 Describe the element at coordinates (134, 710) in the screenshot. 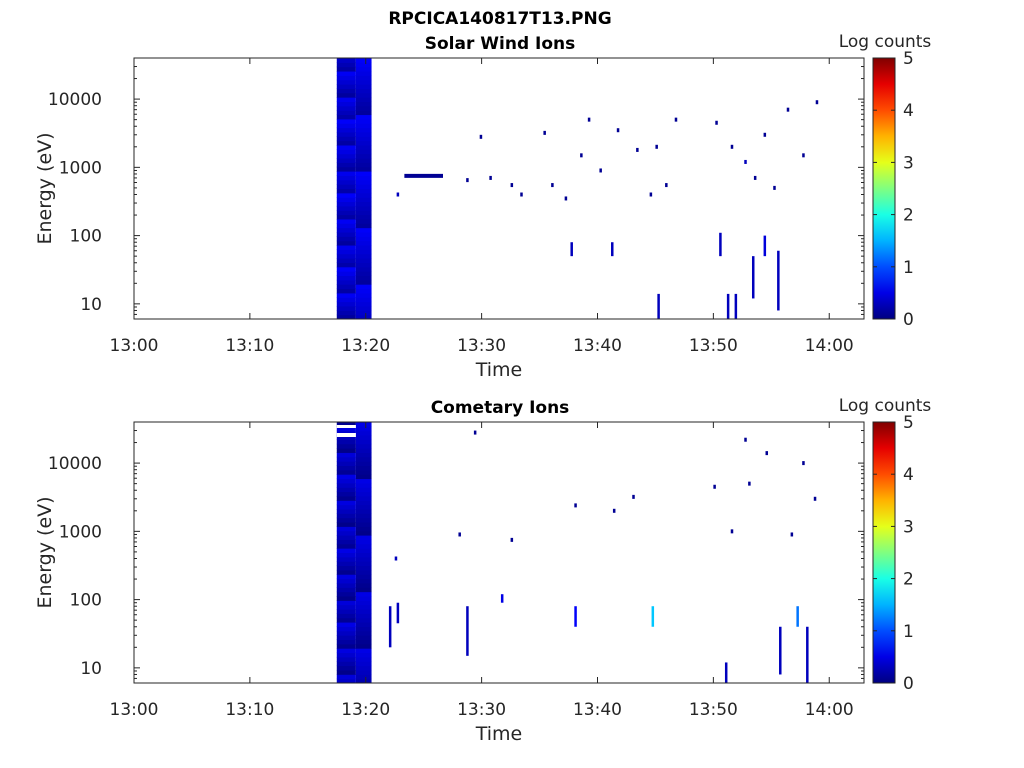

I see `x-tick-label: 13:00` at that location.